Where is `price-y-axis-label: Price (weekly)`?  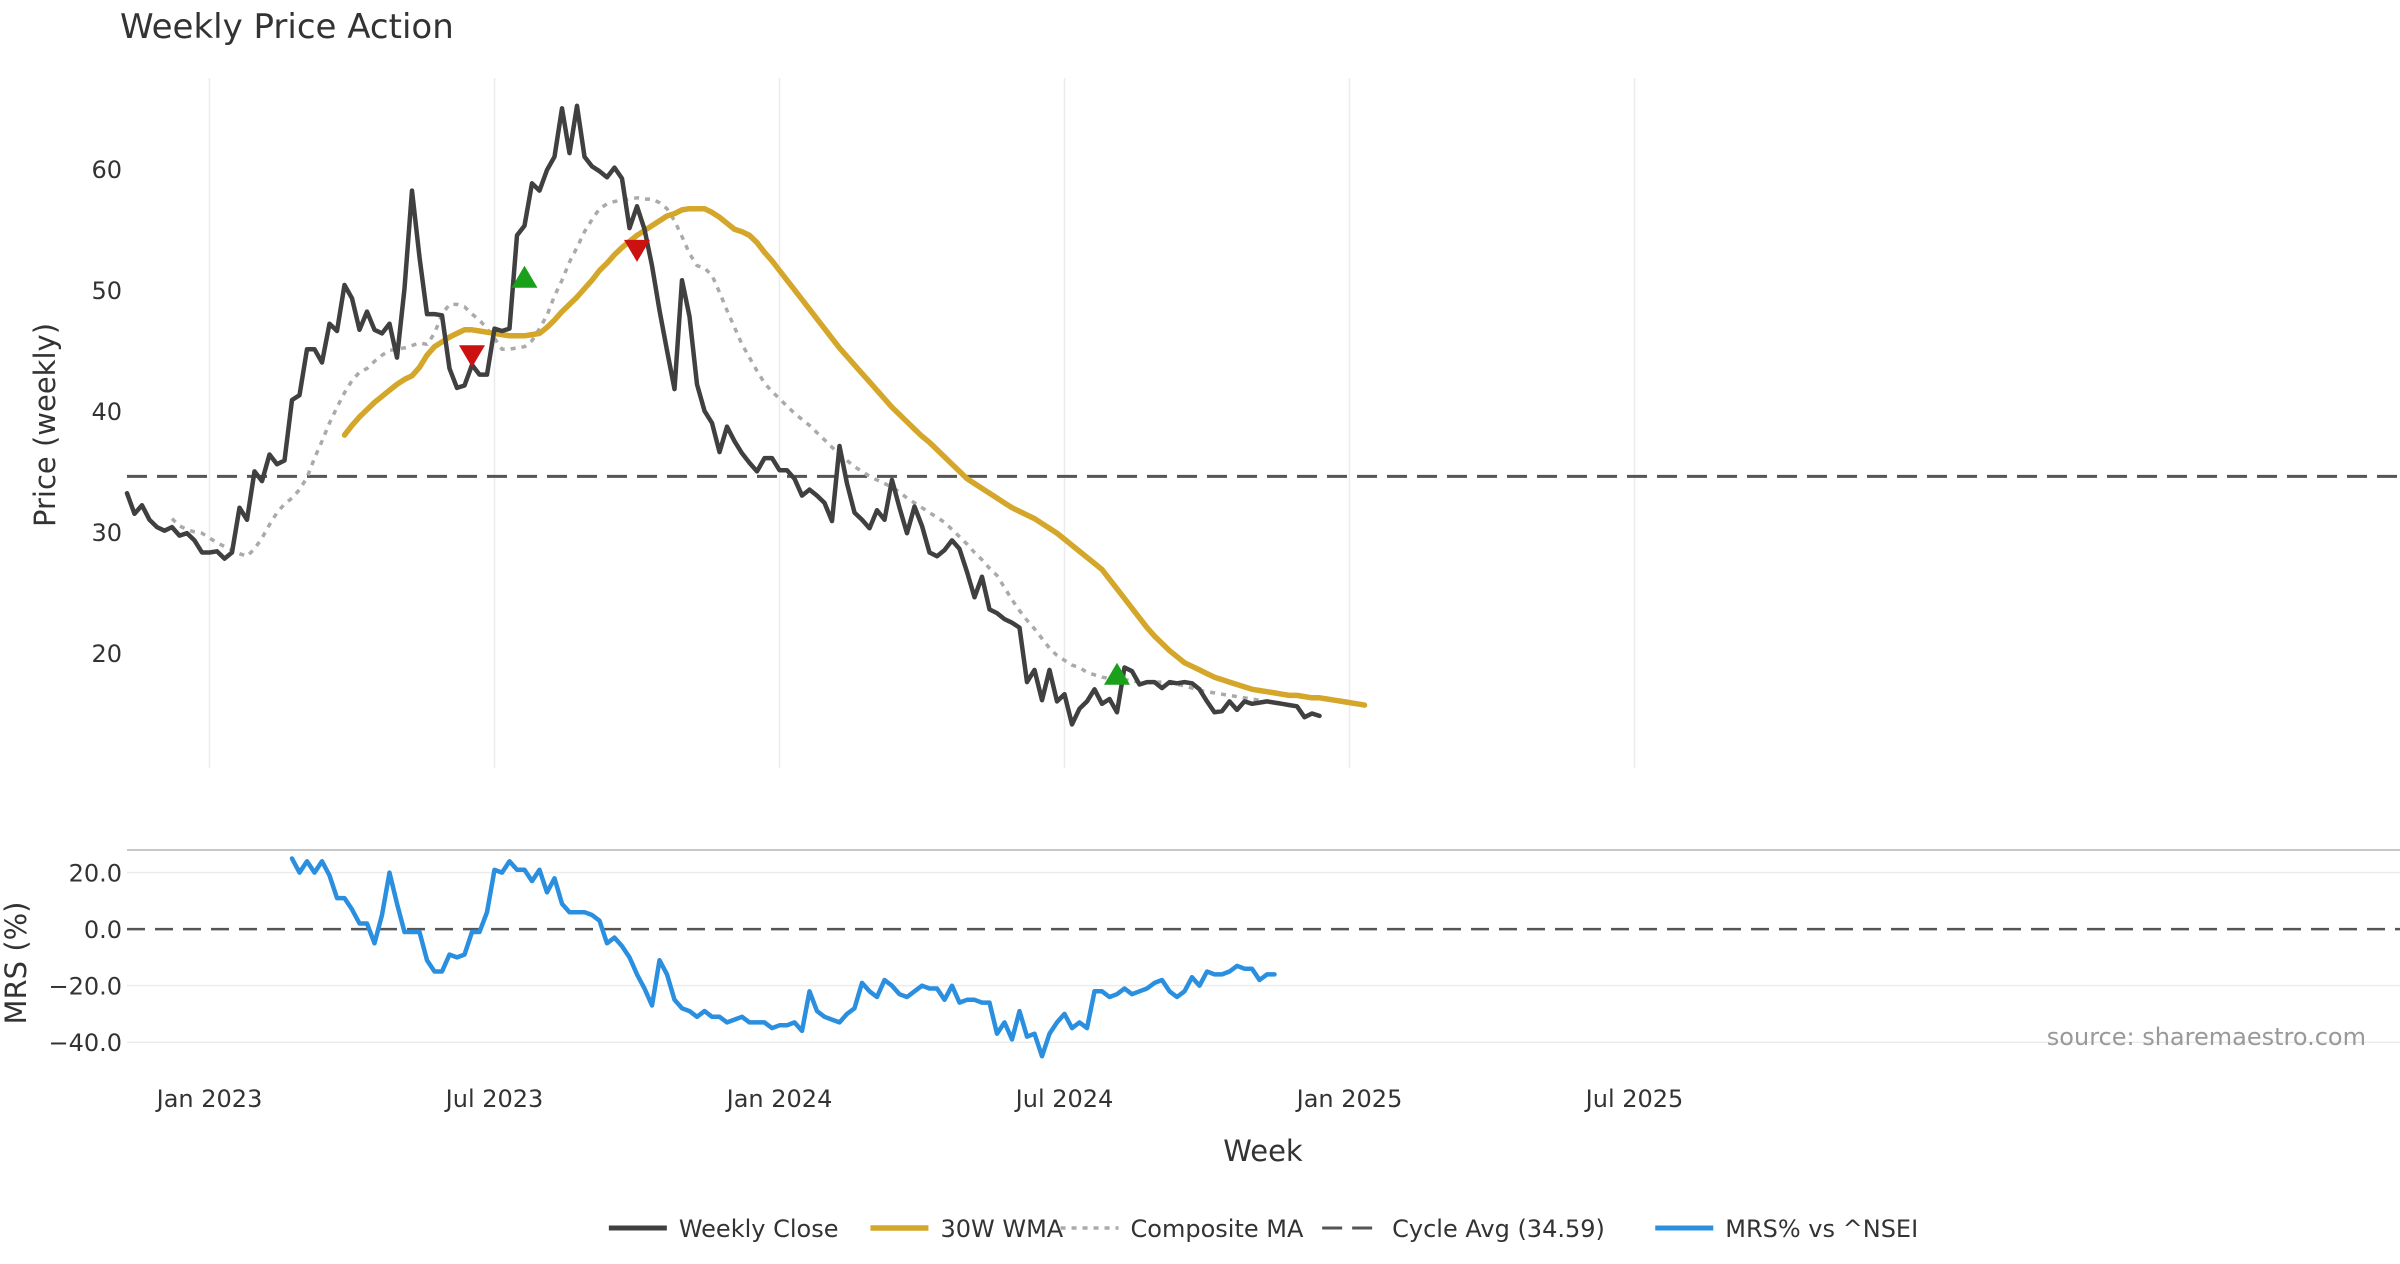
price-y-axis-label: Price (weekly) is located at coordinates (45, 425).